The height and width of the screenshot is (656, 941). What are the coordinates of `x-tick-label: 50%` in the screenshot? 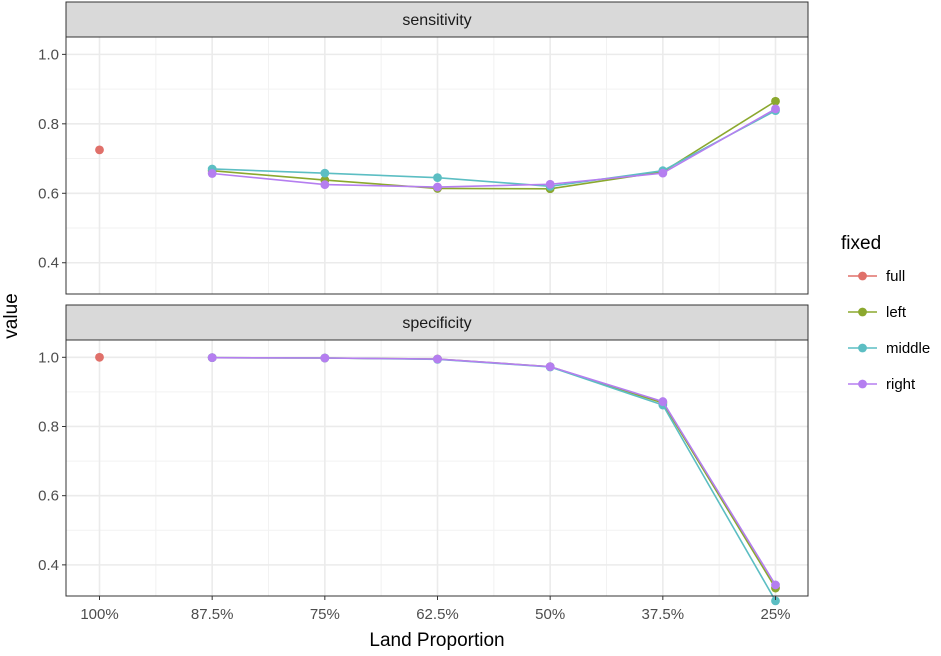 It's located at (550, 614).